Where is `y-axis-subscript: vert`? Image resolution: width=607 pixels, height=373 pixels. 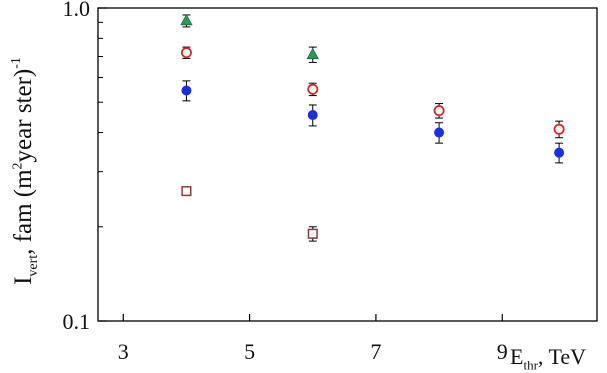 y-axis-subscript: vert is located at coordinates (33, 265).